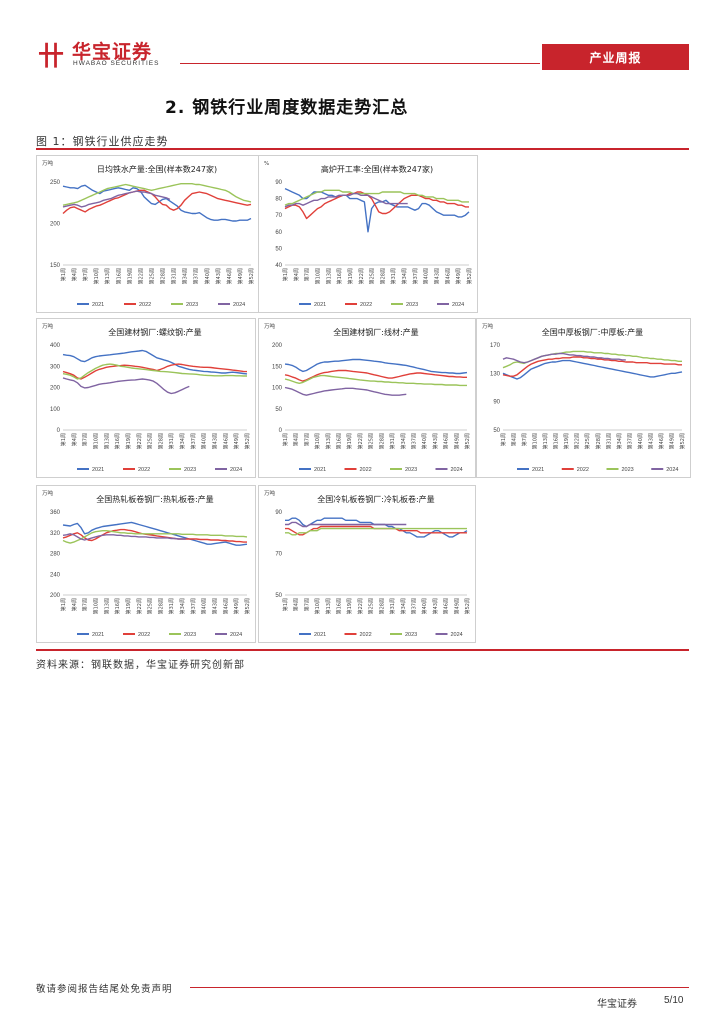 Image resolution: width=724 pixels, height=1024 pixels. What do you see at coordinates (278, 410) in the screenshot?
I see `y-tick-label: 50` at bounding box center [278, 410].